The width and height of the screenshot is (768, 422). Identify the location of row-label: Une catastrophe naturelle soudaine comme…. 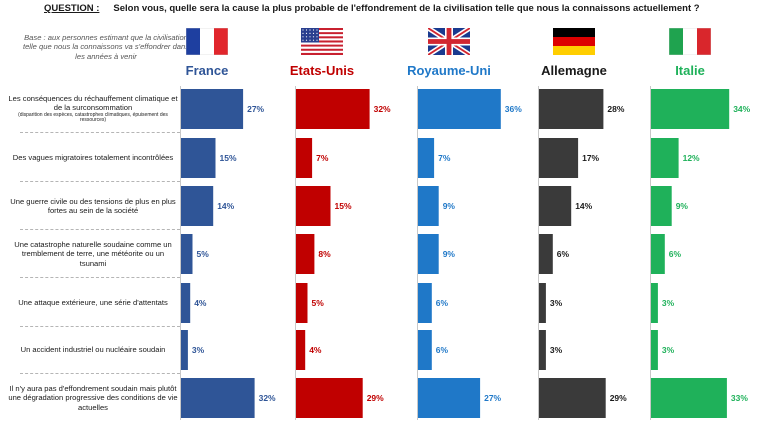
(93, 254).